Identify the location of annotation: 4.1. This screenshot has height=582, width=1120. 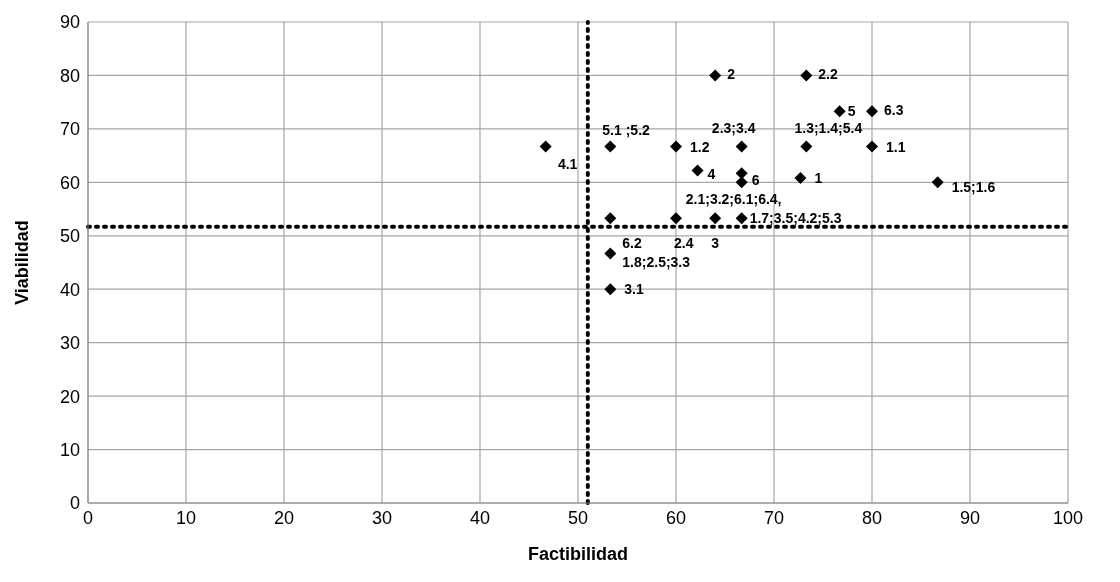
(567, 163).